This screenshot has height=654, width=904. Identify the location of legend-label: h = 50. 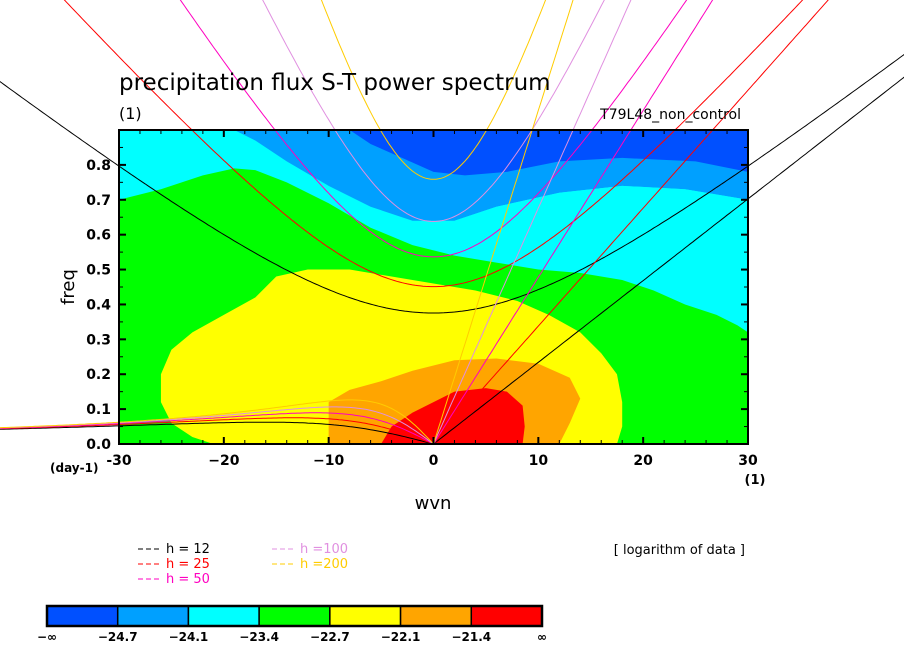
(188, 579).